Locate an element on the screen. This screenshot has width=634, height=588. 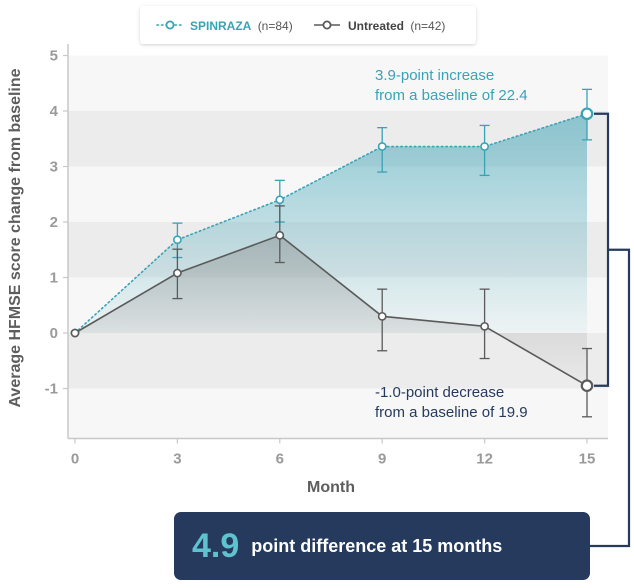
x-axis-title: Month is located at coordinates (331, 487).